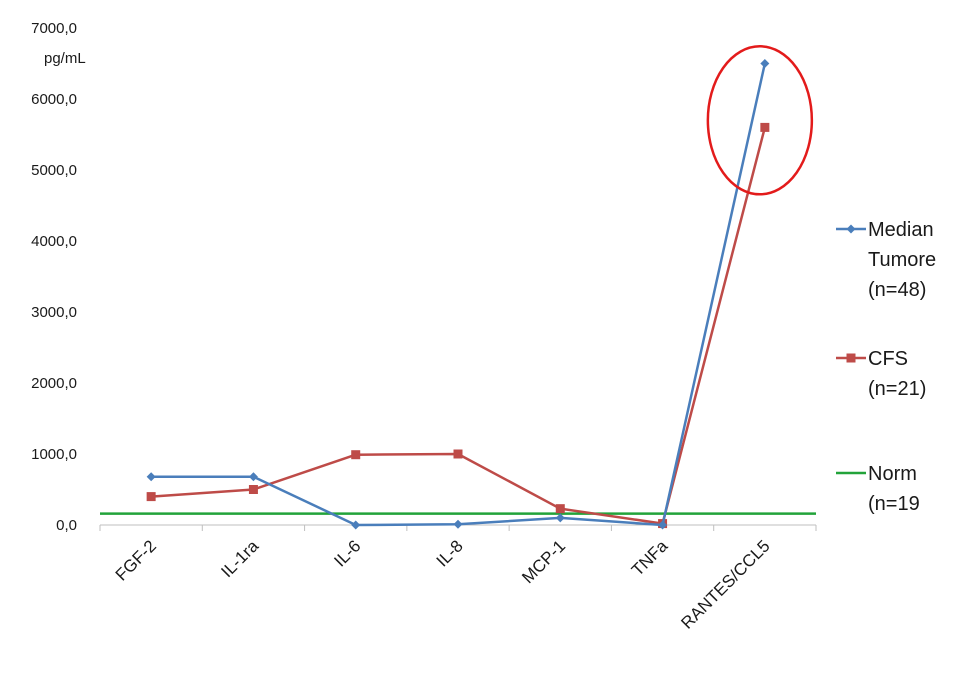  I want to click on x-axis: FGF-2 IL-1ra IL-6 IL-8 MCP-1 TNFa RANTES/CCL5, so click(458, 579).